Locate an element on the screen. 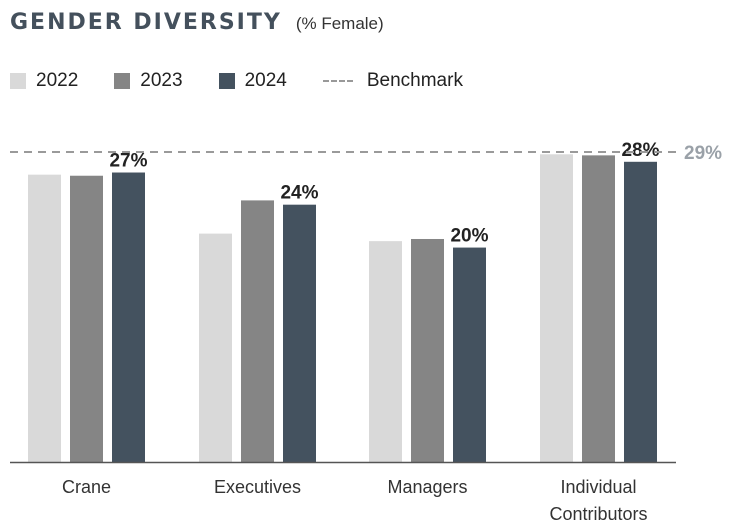 This screenshot has width=732, height=532. data-label-managers: 20% is located at coordinates (469, 236).